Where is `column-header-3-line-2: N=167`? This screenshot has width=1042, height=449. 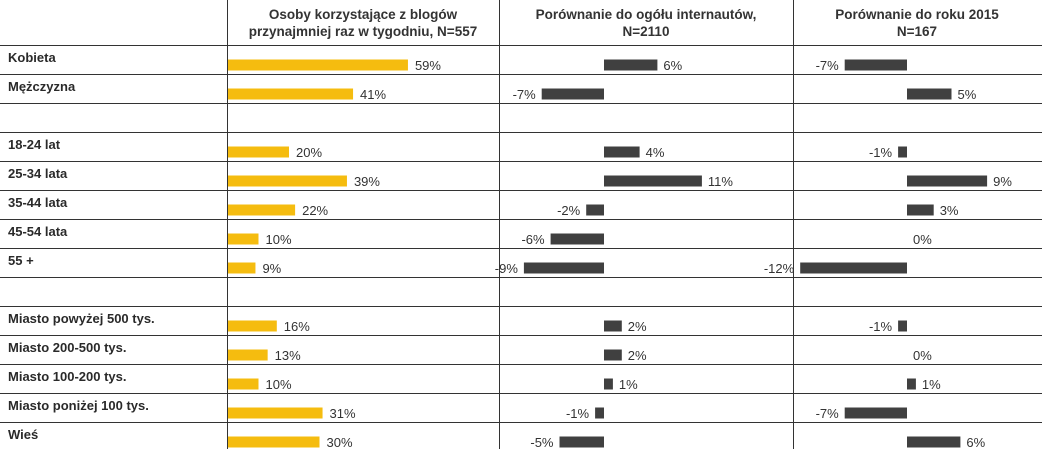 column-header-3-line-2: N=167 is located at coordinates (917, 31).